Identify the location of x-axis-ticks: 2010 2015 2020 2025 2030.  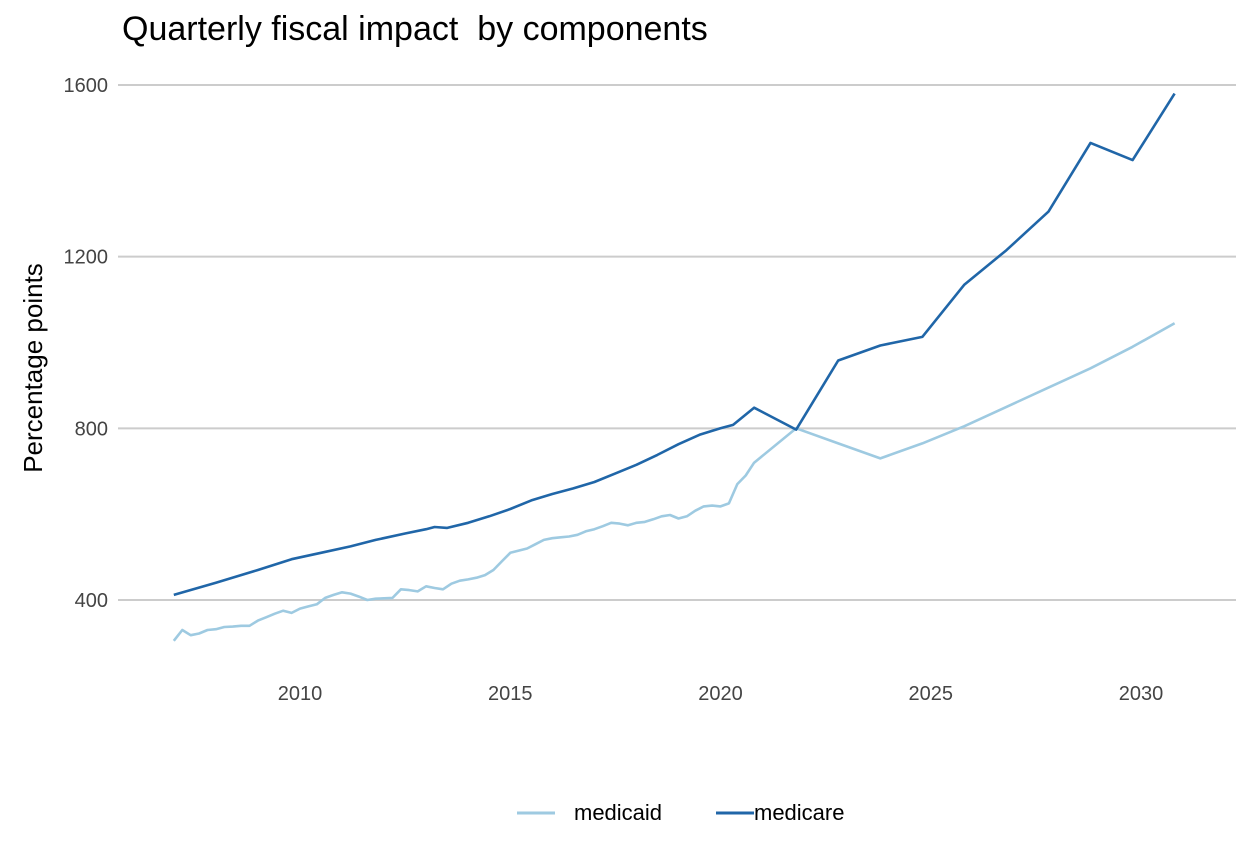
(721, 694).